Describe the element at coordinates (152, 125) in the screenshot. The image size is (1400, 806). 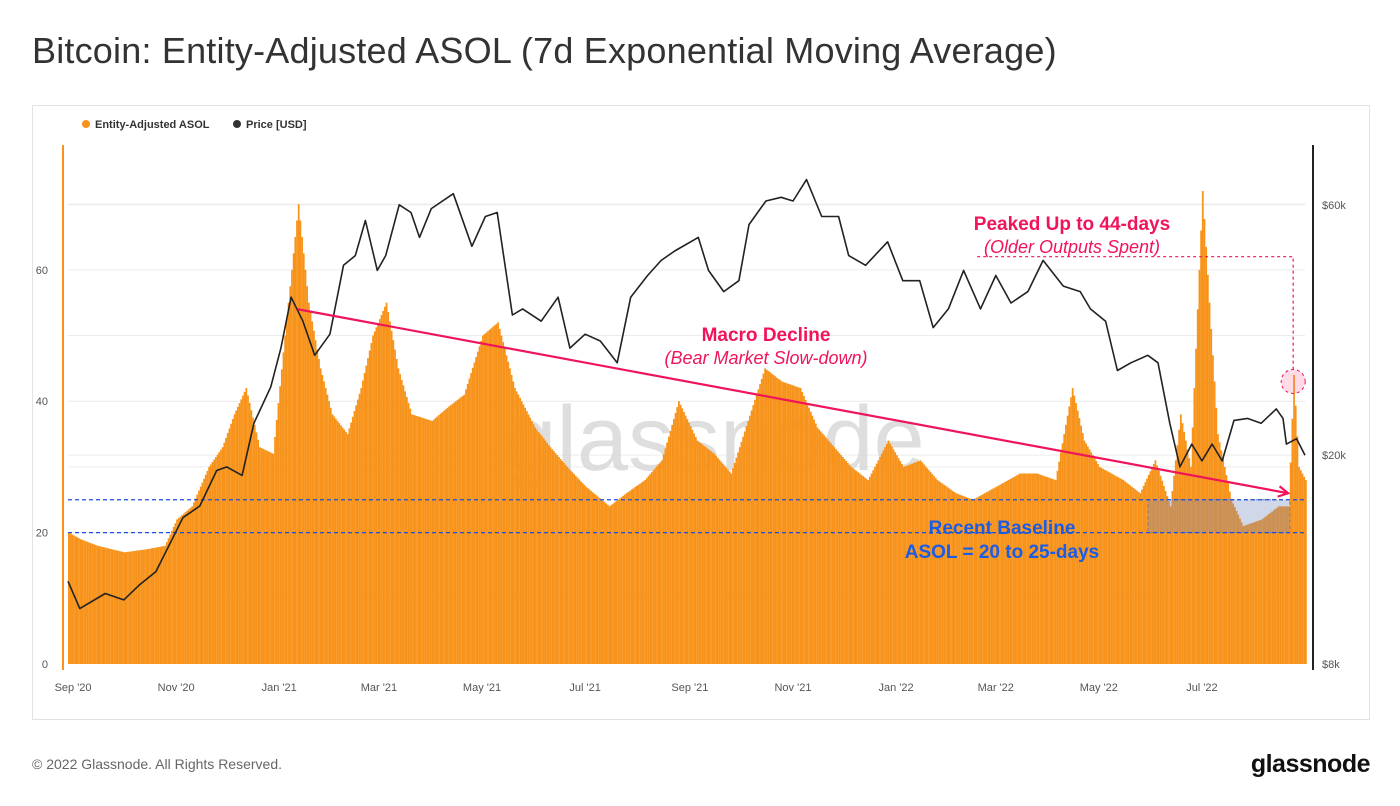
I see `legend-asol-label: Entity-Adjusted ASOL` at that location.